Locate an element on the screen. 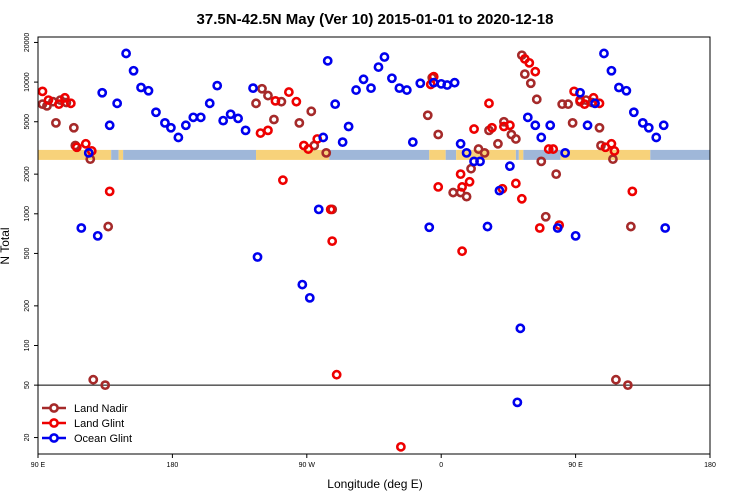 The image size is (750, 500). x-axis: 90 E 180 90 W 0 90 E 180 is located at coordinates (373, 461).